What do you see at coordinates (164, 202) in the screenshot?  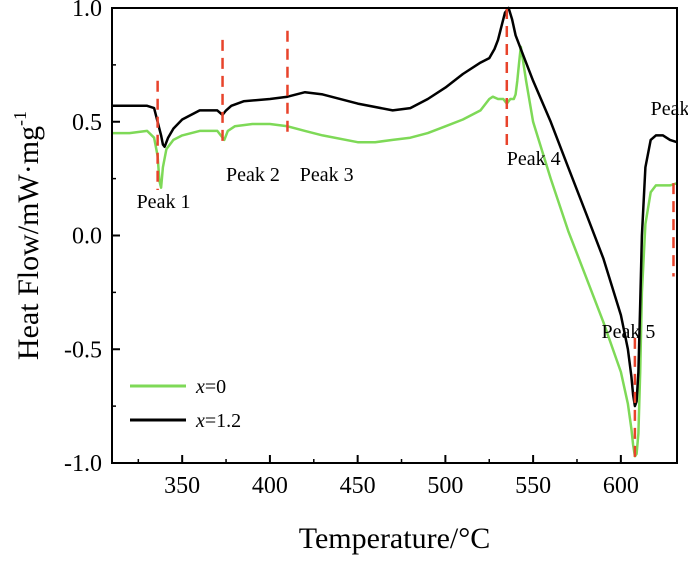 I see `peak-label-1: Peak 1` at bounding box center [164, 202].